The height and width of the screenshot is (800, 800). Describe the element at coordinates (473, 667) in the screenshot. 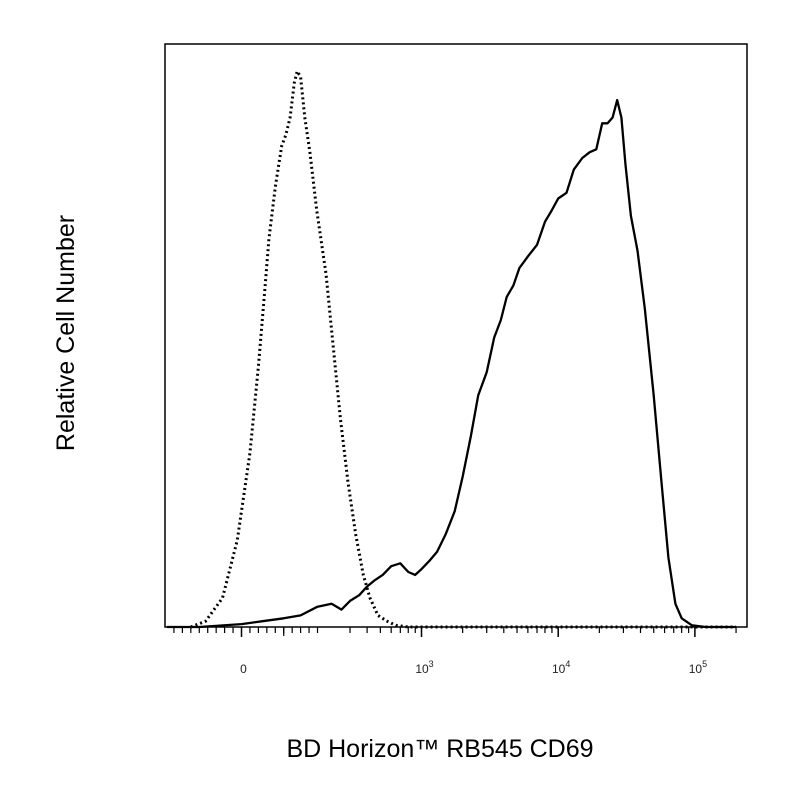

I see `x-tick-labels: 0 10³ 10⁴ 10⁵` at that location.